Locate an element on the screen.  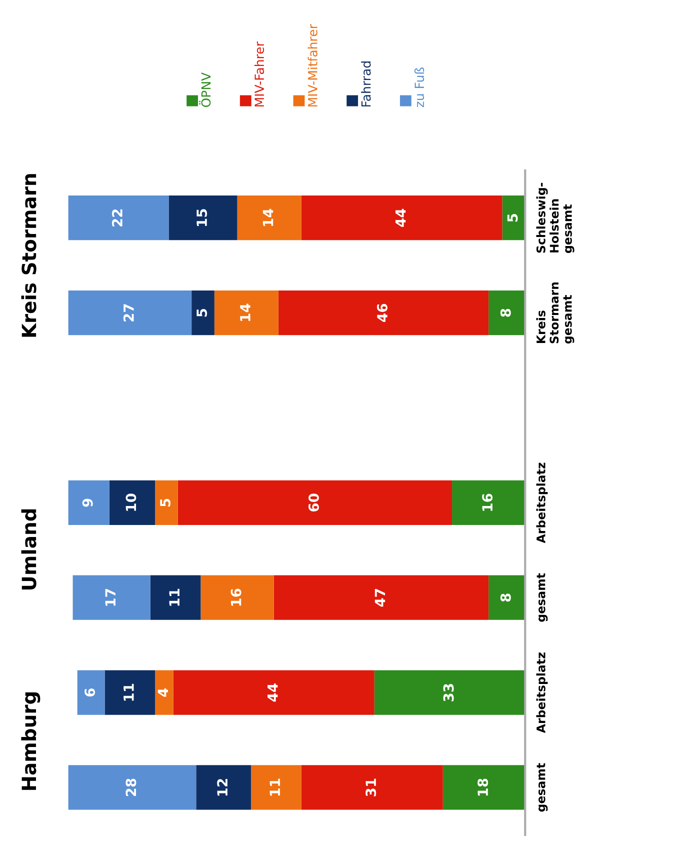
data-label: 18 is located at coordinates (483, 787).